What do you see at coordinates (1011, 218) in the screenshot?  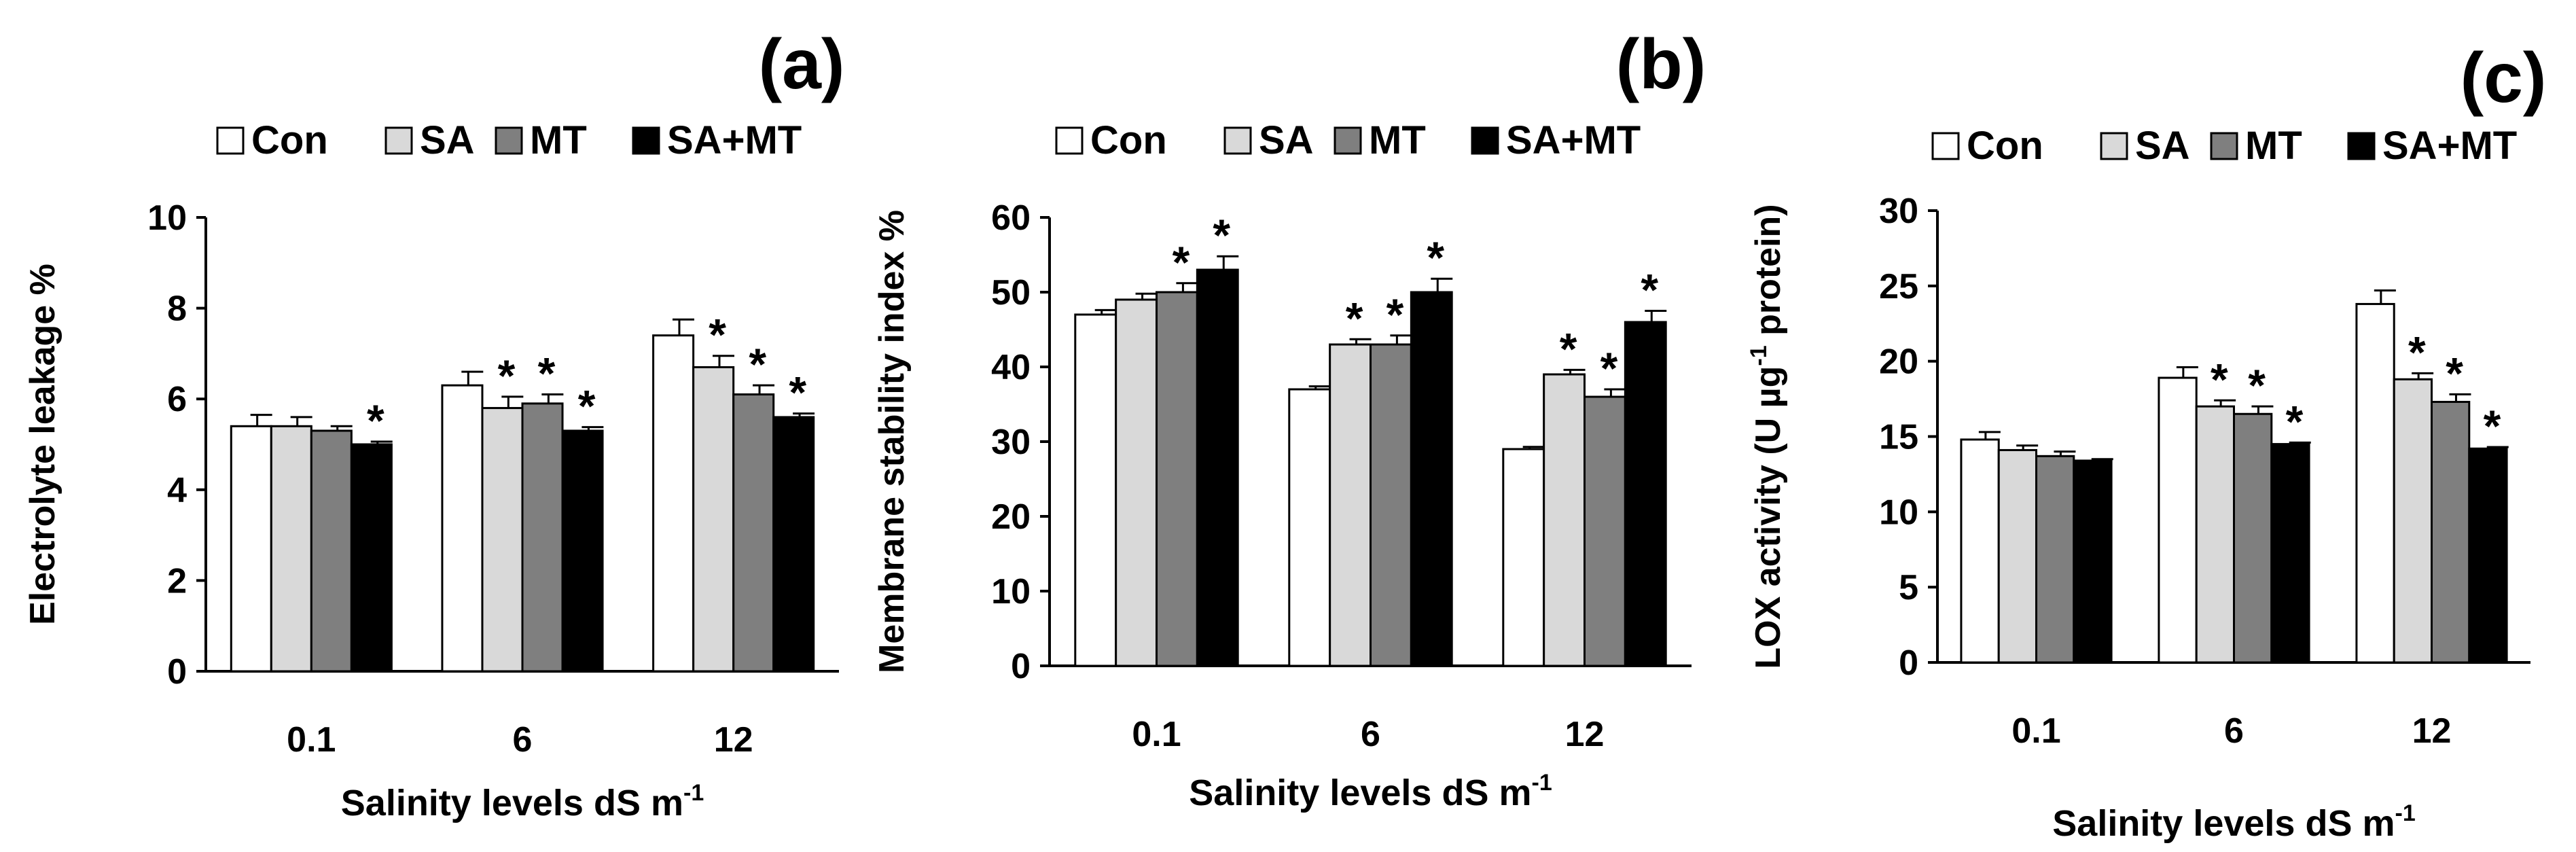 I see `y-tick-label: 60` at bounding box center [1011, 218].